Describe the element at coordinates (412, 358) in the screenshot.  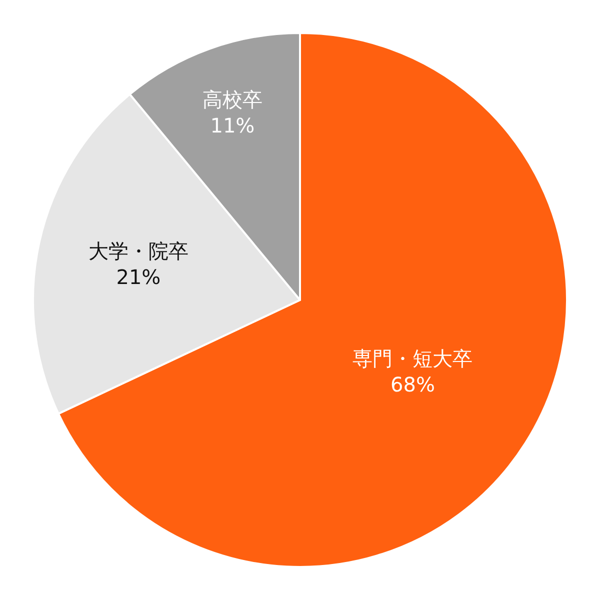
I see `slice-label: 専門・短大卒` at that location.